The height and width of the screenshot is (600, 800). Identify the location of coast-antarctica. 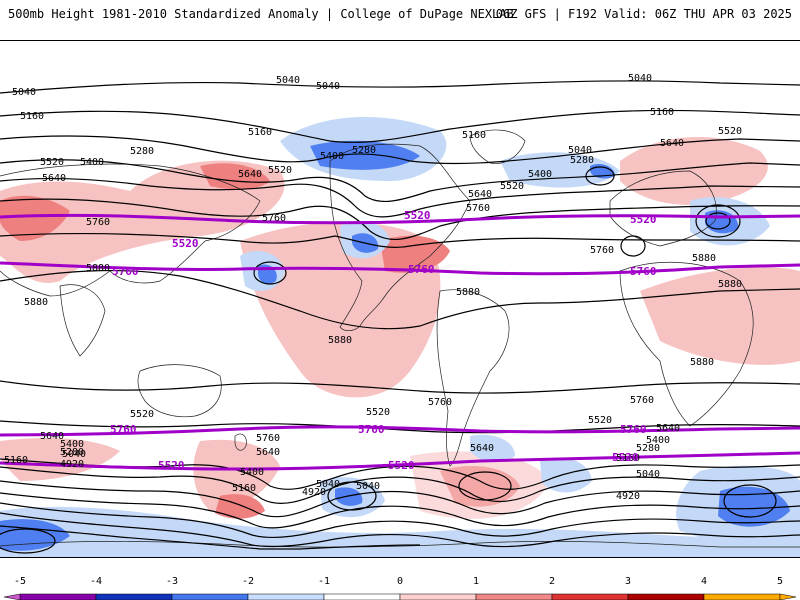
(400, 544).